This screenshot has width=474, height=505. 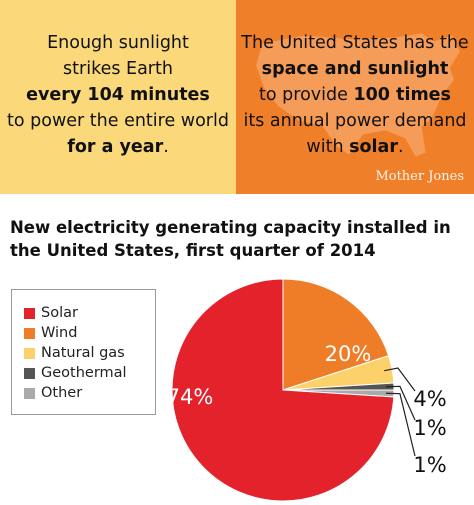 I want to click on legend-label: Other, so click(x=62, y=393).